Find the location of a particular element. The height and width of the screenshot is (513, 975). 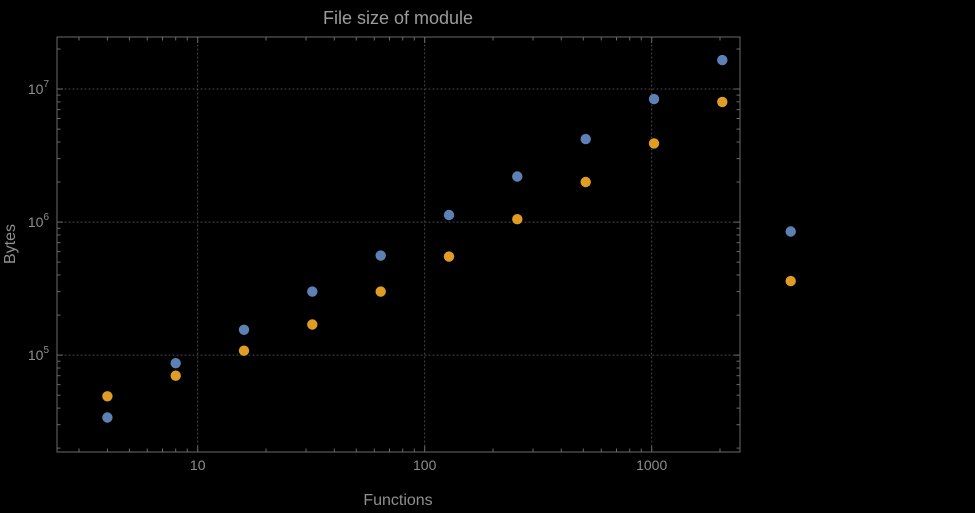

x-tick-label: 100 is located at coordinates (425, 465).